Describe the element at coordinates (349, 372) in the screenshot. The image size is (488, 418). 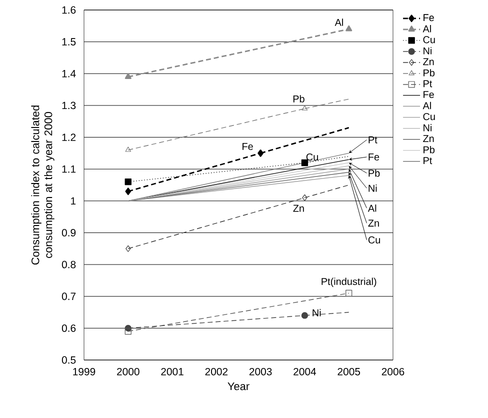
I see `x-tick-label: 2005` at that location.